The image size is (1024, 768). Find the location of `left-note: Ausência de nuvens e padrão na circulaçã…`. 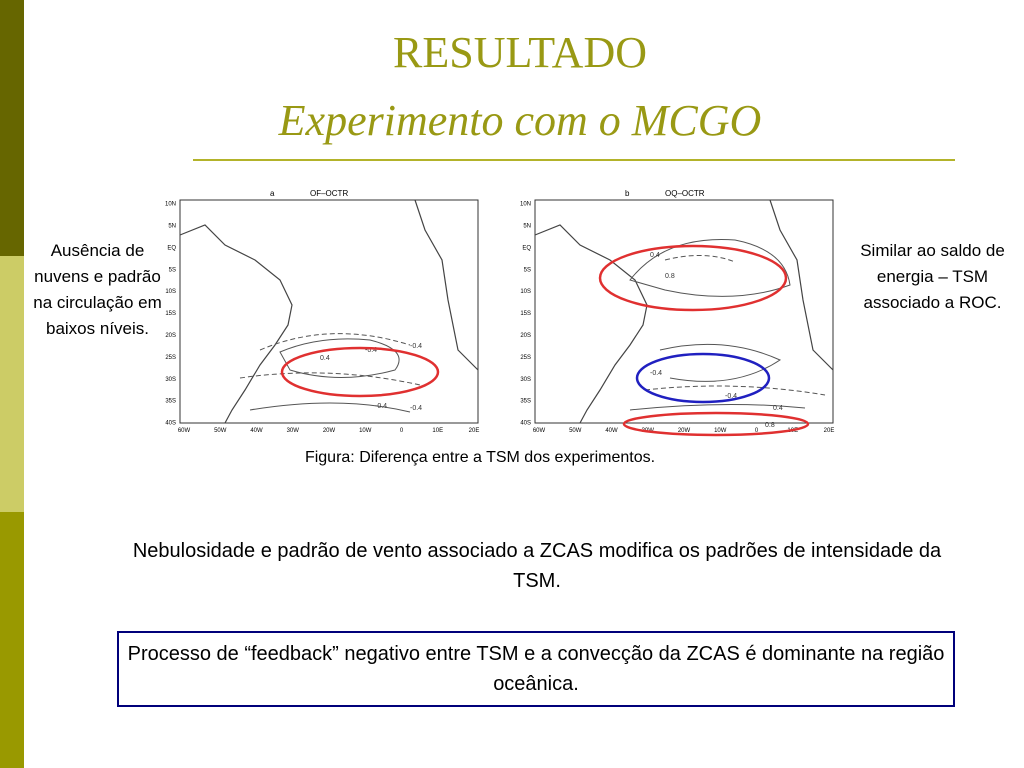

left-note: Ausência de nuvens e padrão na circulaçã… is located at coordinates (97, 289).